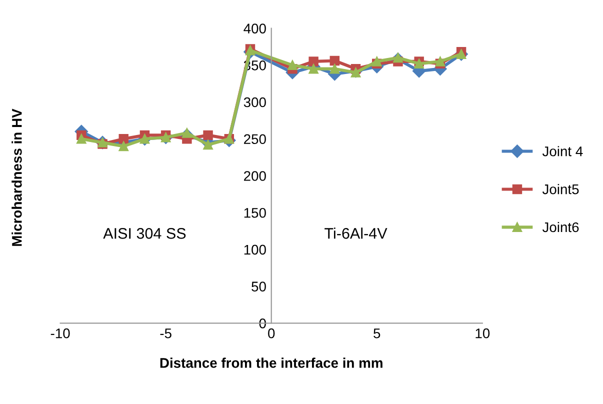 Image resolution: width=603 pixels, height=404 pixels. Describe the element at coordinates (255, 102) in the screenshot. I see `y-tick-label: 300` at that location.